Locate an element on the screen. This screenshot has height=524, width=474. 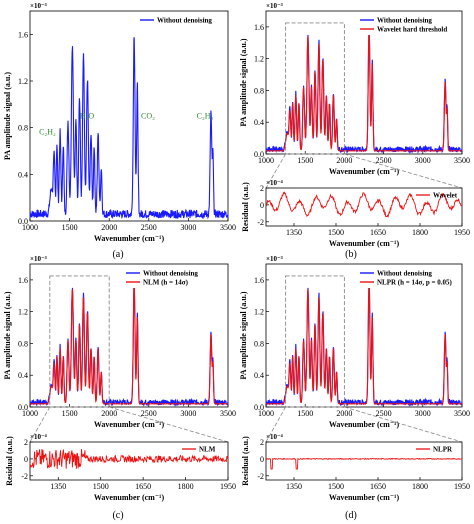
panel-a-annotation: C₂H₂ is located at coordinates (47, 132).